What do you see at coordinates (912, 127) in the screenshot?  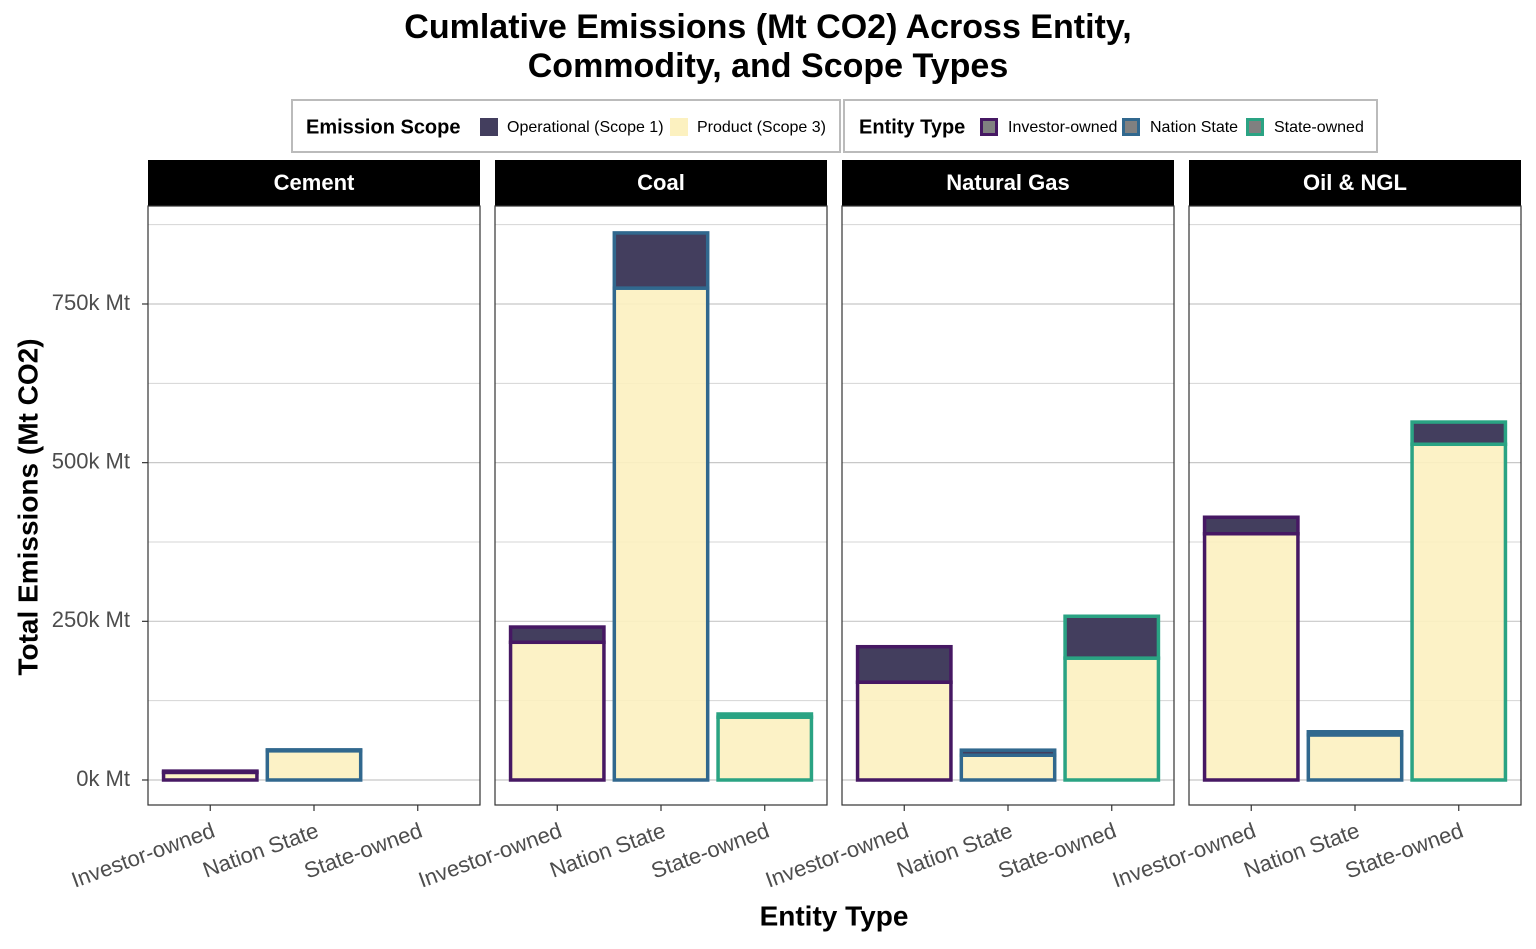 I see `legend-title: Entity Type` at bounding box center [912, 127].